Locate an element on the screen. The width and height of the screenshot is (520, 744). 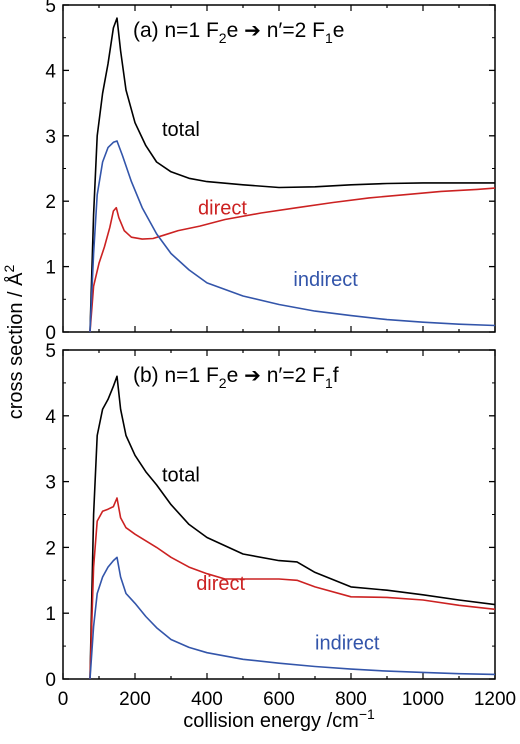
x-tick-label: 200 is located at coordinates (135, 699).